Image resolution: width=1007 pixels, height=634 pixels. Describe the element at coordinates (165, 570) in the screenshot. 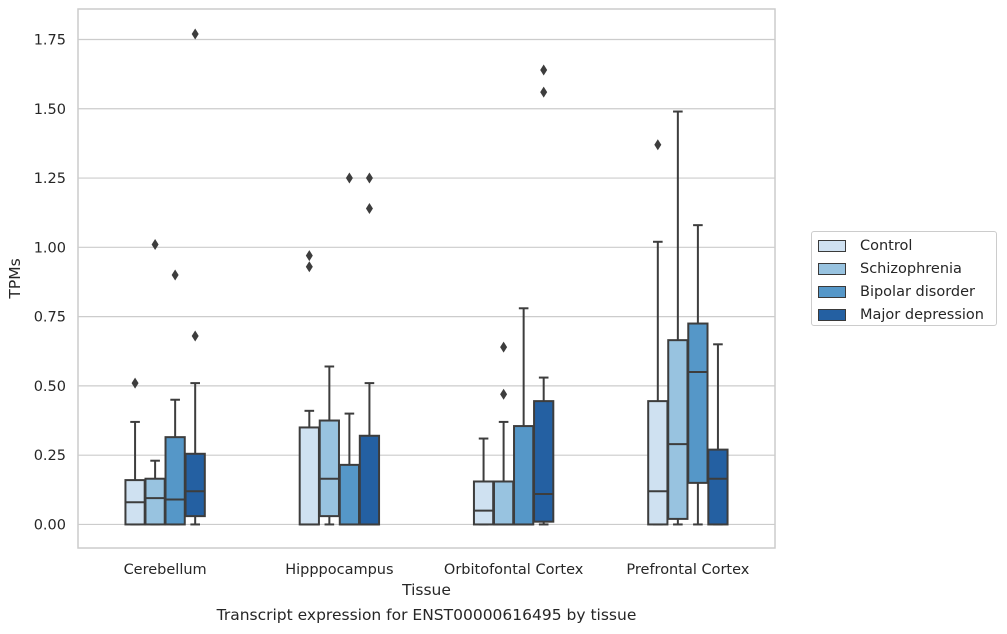

I see `x-tick-label-cerebellum: Cerebellum` at that location.